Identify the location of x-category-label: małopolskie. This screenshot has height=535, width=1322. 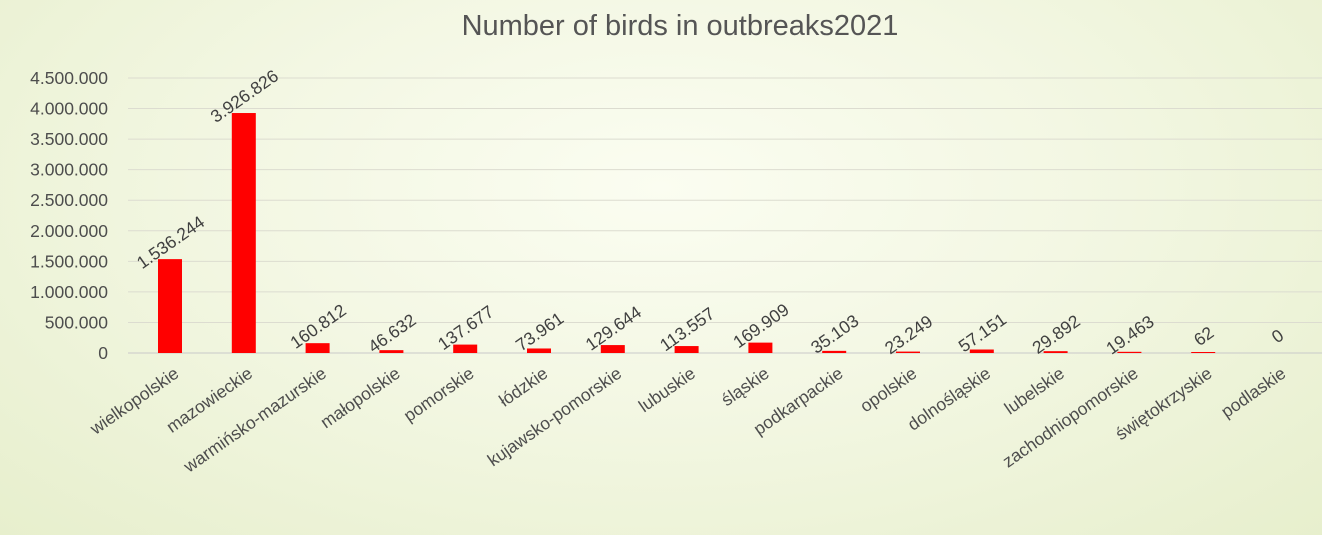
(360, 397).